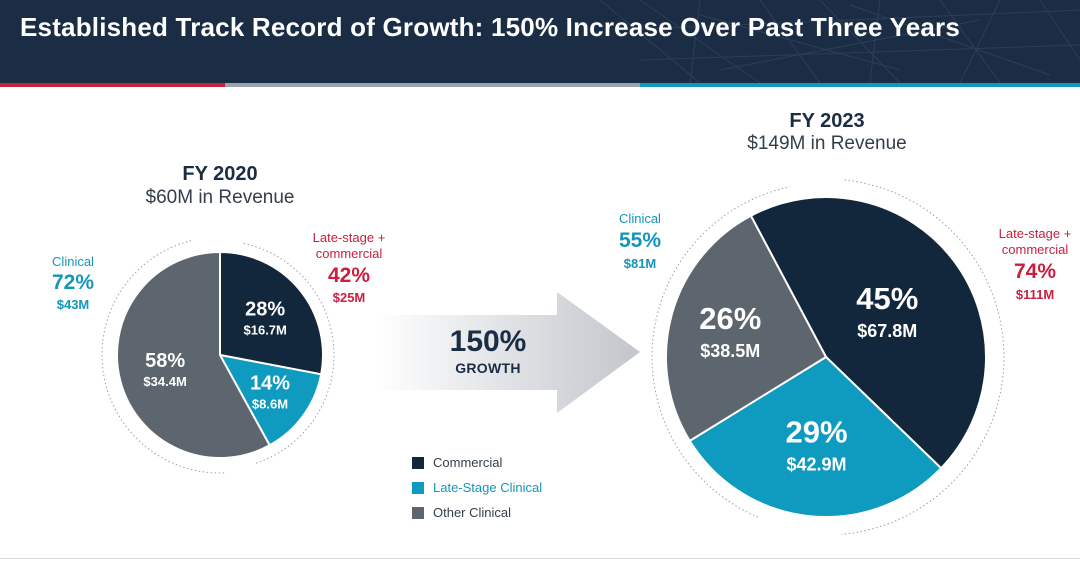 This screenshot has width=1080, height=566. I want to click on fy2023-latestage-label-1: Late-stage +, so click(1035, 233).